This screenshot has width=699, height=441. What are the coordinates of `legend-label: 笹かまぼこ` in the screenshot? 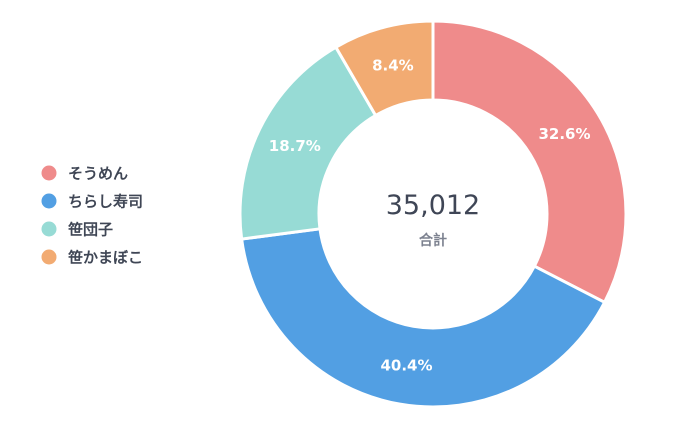 It's located at (105, 258).